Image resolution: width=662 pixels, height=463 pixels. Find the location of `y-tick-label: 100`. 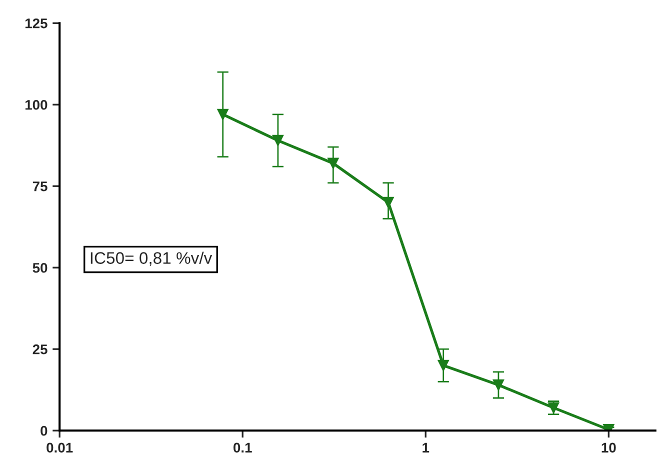

y-tick-label: 100 is located at coordinates (36, 105).